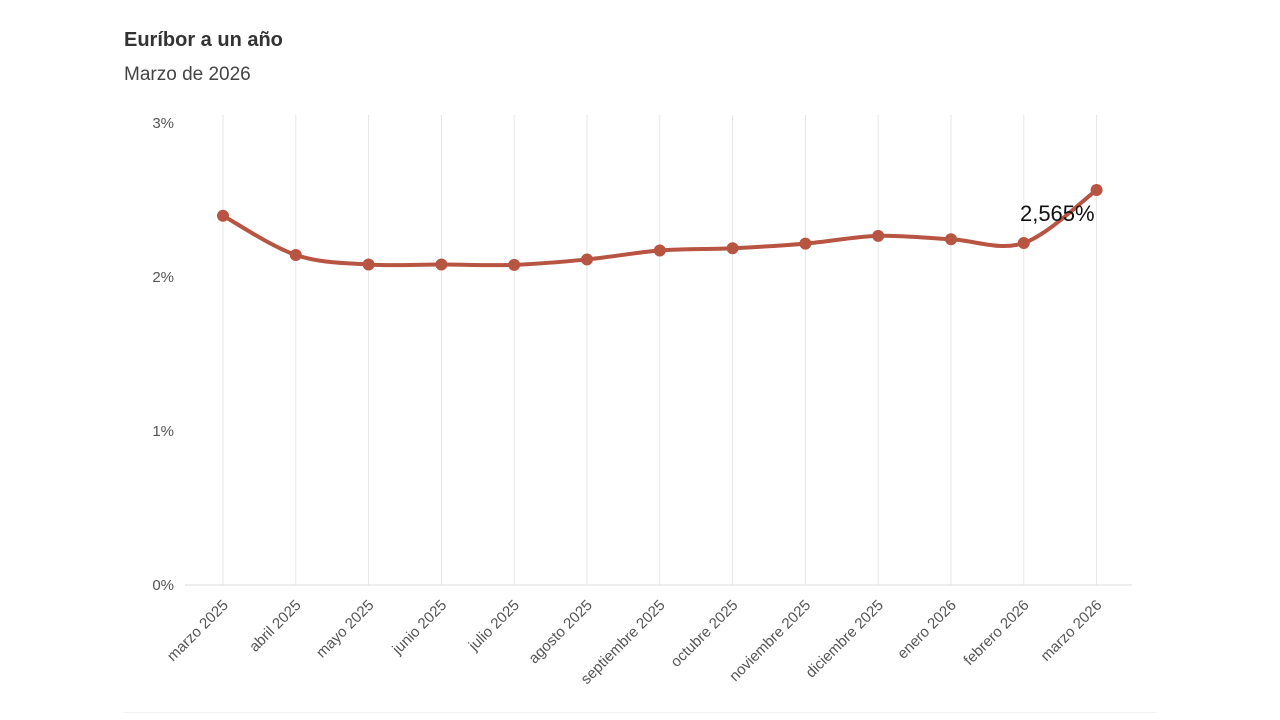 The height and width of the screenshot is (720, 1280). I want to click on x-tick-label: junio 2025, so click(420, 628).